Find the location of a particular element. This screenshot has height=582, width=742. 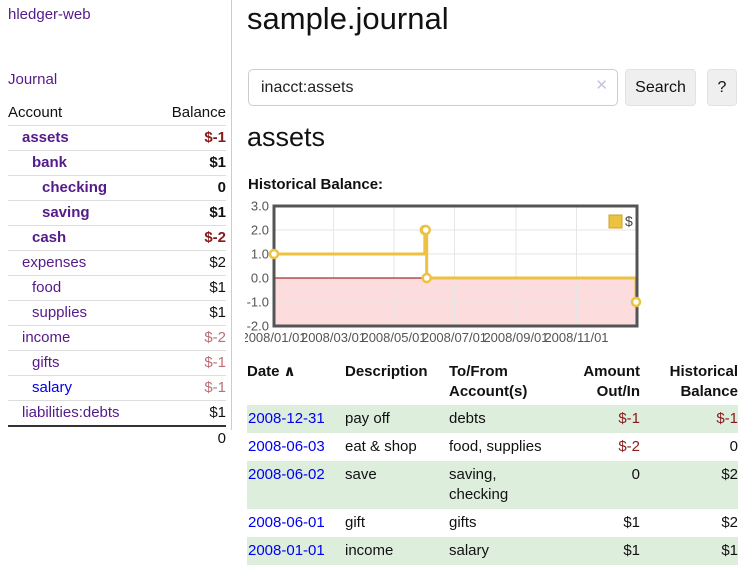

account-row-salary: salary $-1 is located at coordinates (117, 388).